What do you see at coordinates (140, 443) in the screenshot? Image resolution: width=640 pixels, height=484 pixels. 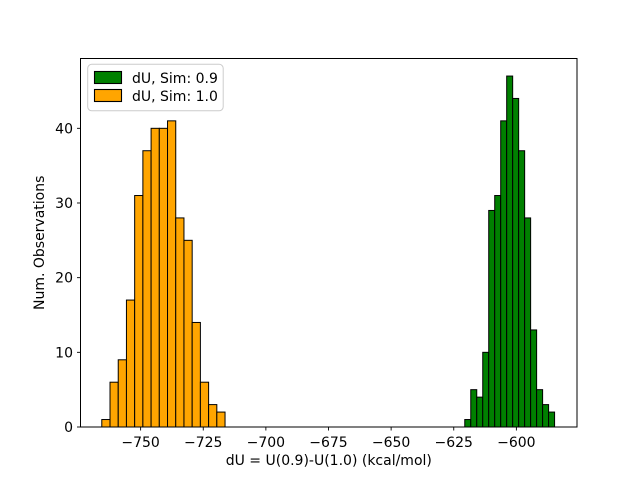 I see `x-tick-label: −750` at bounding box center [140, 443].